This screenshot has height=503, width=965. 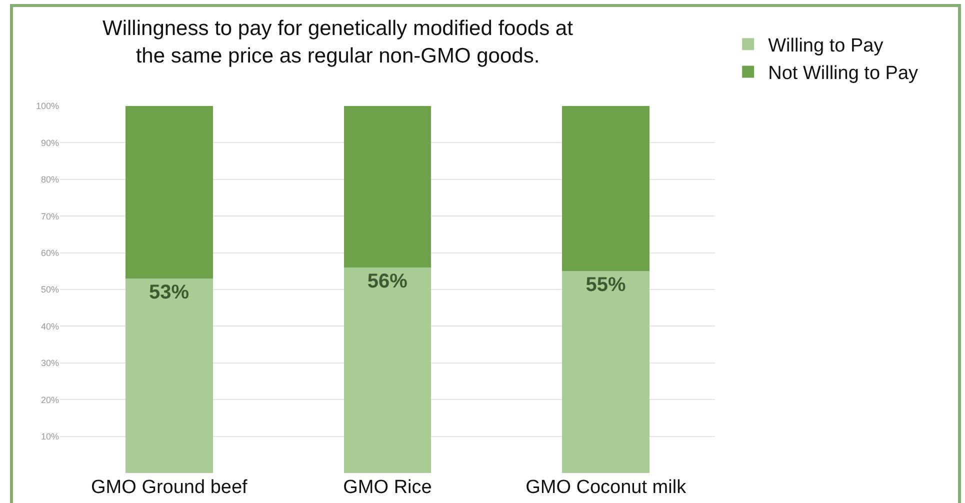 What do you see at coordinates (49, 326) in the screenshot?
I see `y-tick-label: 40%` at bounding box center [49, 326].